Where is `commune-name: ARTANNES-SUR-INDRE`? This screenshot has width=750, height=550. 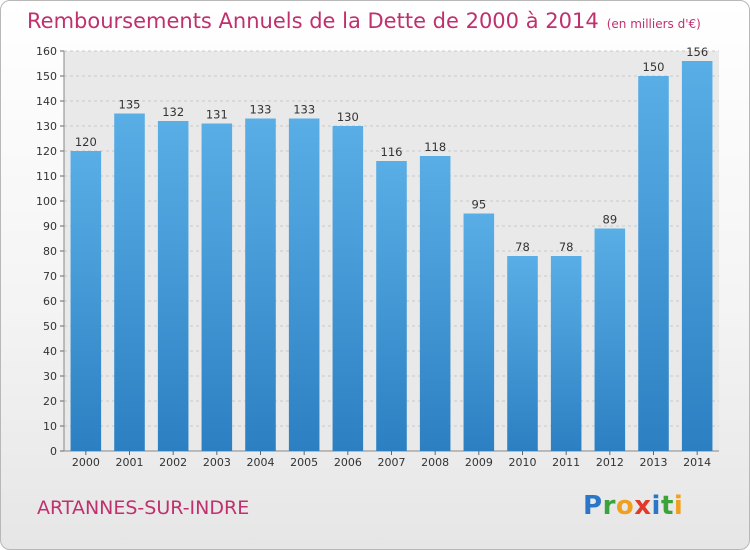
commune-name: ARTANNES-SUR-INDRE is located at coordinates (143, 508).